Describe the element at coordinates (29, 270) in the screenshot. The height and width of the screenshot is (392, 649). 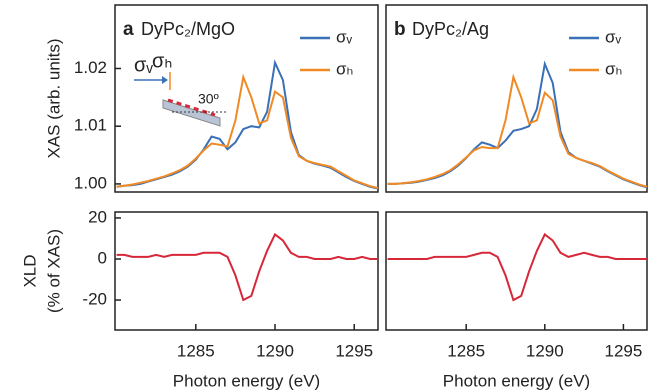
I see `y-axis-label: XLD` at that location.